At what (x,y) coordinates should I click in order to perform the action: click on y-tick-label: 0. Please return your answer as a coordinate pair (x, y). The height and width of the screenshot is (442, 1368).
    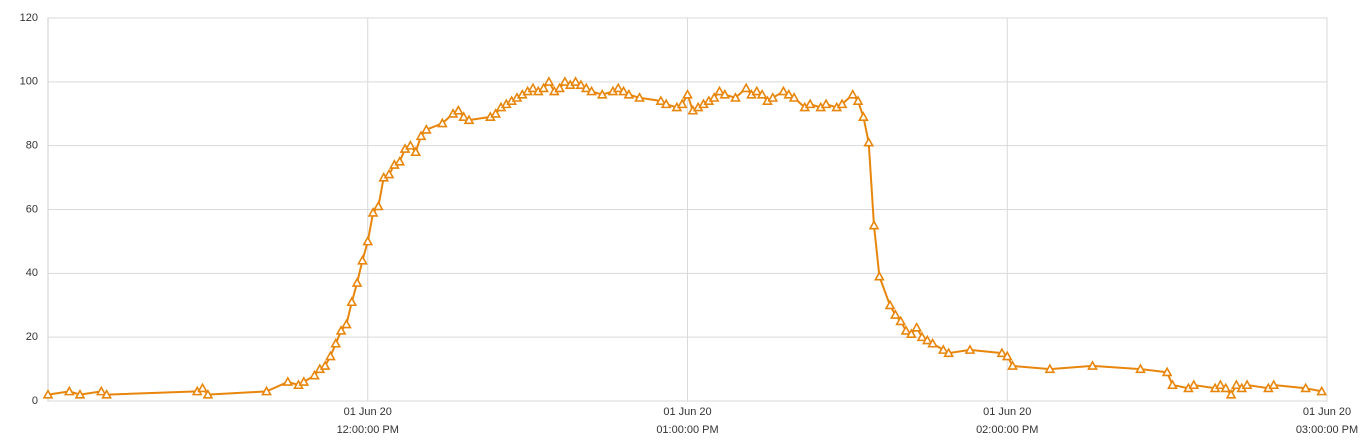
    Looking at the image, I should click on (35, 401).